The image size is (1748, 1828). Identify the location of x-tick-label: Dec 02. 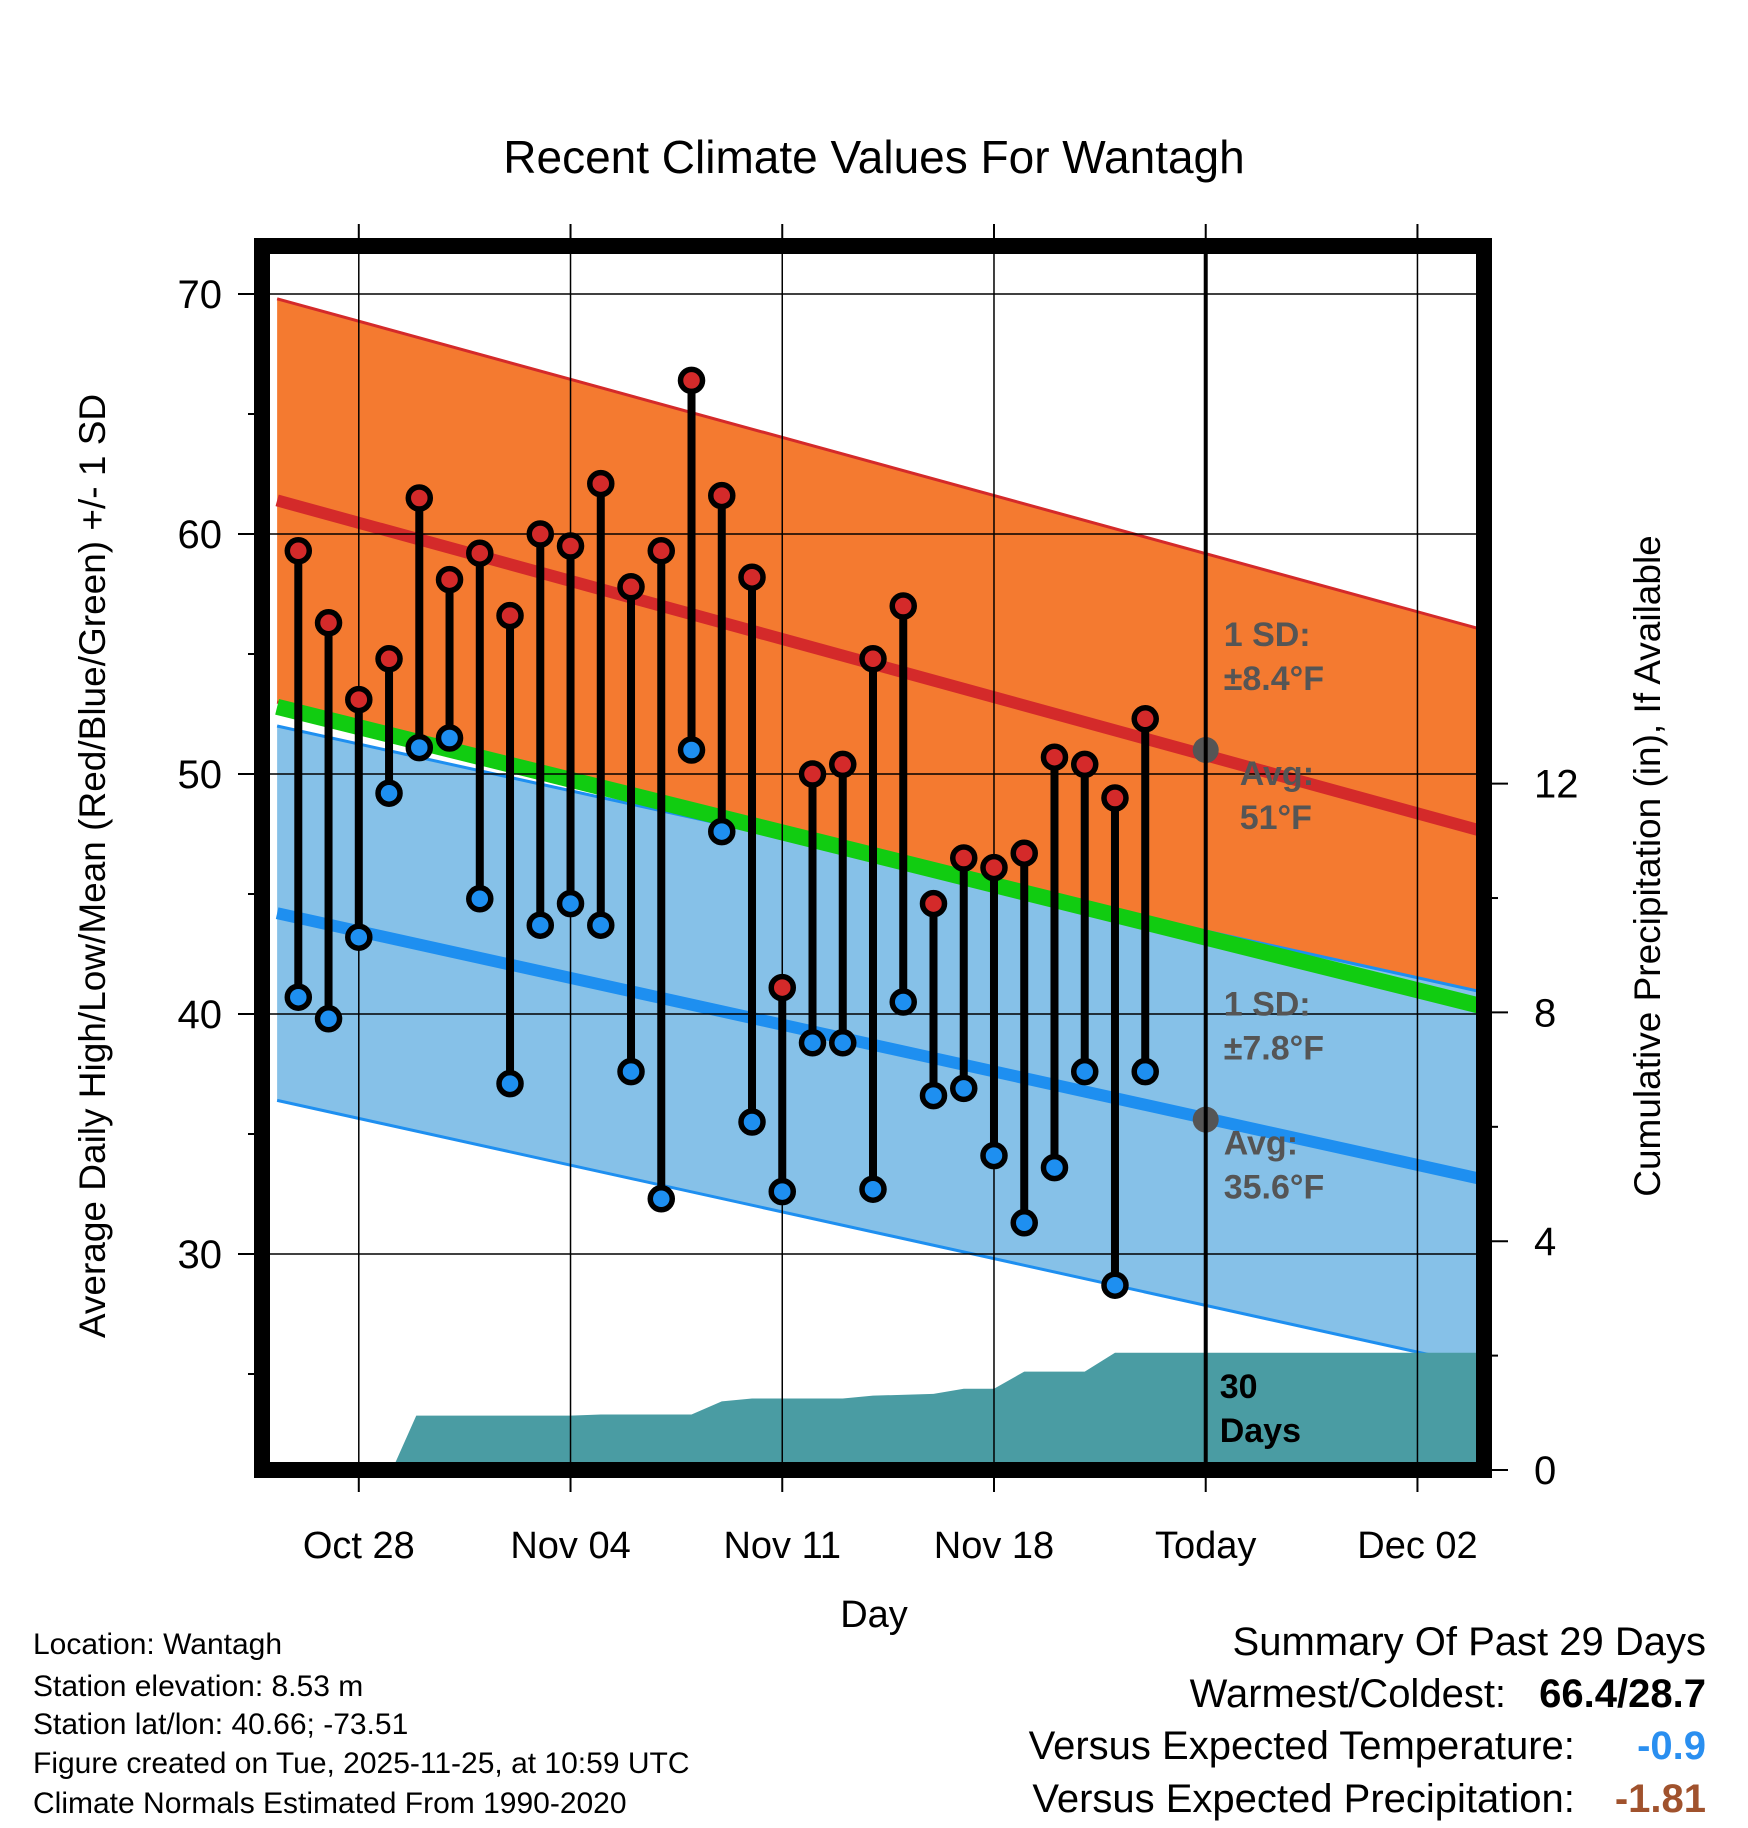
(1417, 1546).